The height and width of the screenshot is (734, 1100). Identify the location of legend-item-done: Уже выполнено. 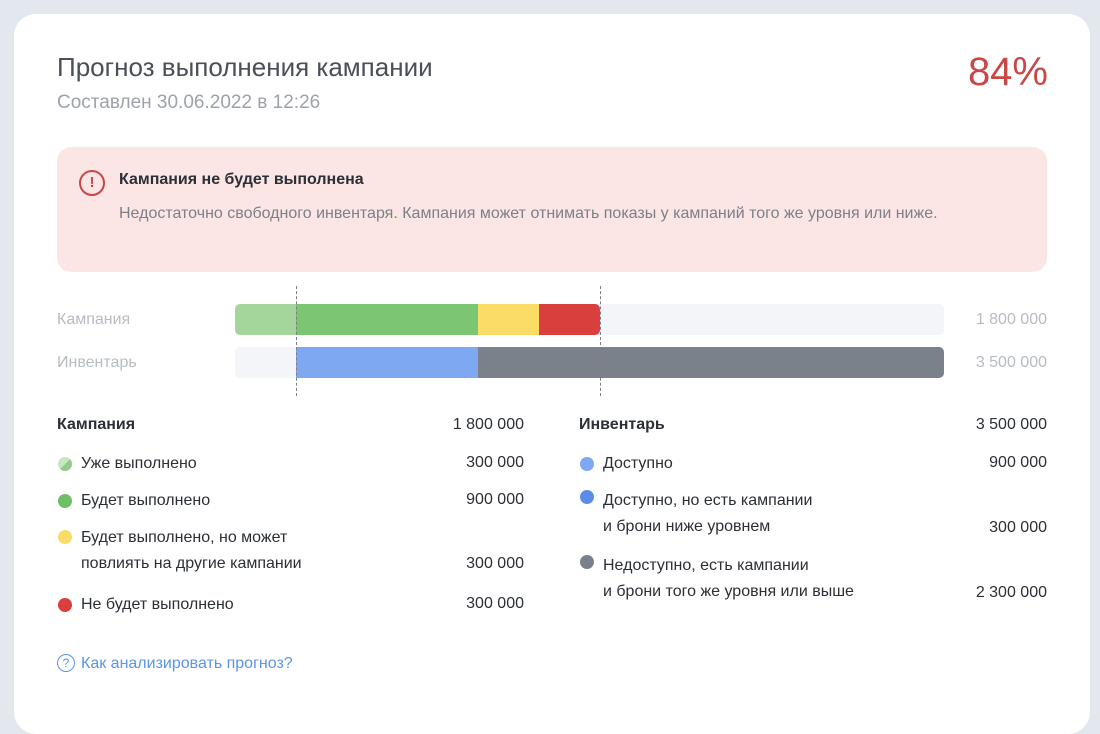
(139, 463).